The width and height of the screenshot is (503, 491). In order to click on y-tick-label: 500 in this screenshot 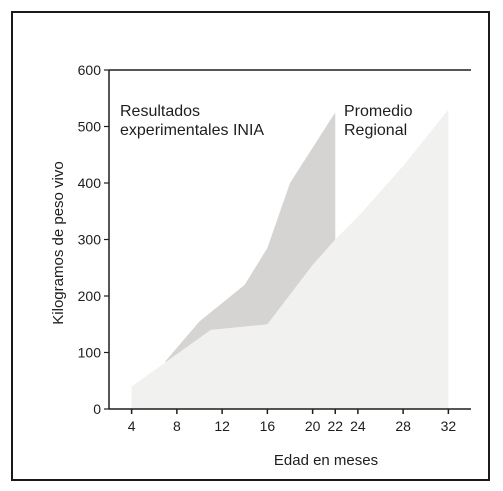, I will do `click(90, 127)`.